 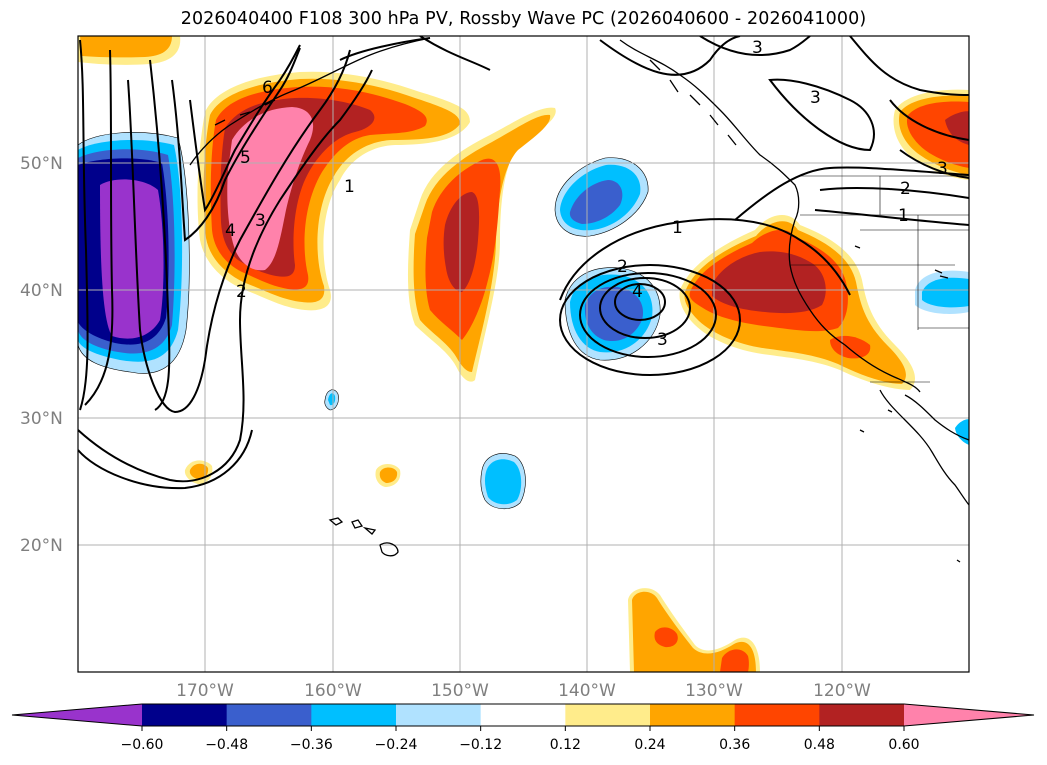 I want to click on colorbar-ticks, so click(x=523, y=728).